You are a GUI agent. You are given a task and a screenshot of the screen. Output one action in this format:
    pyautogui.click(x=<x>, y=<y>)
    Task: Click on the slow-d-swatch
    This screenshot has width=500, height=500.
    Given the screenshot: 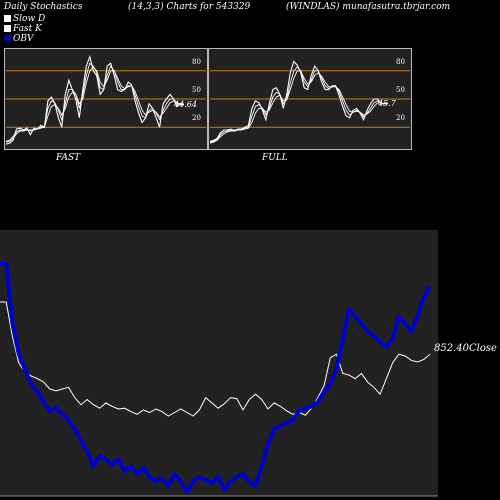 What is the action you would take?
    pyautogui.click(x=7, y=18)
    